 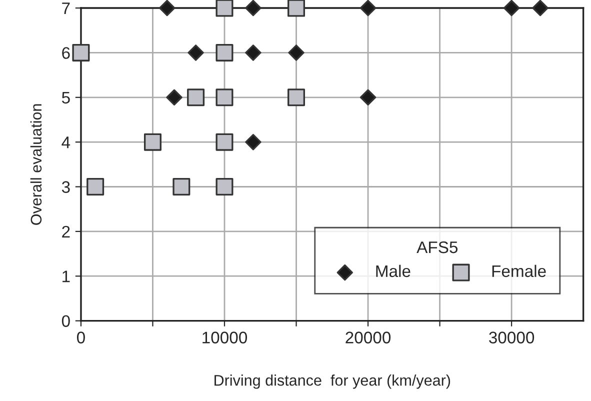 I want to click on x-tick-label: 30000, so click(x=511, y=338).